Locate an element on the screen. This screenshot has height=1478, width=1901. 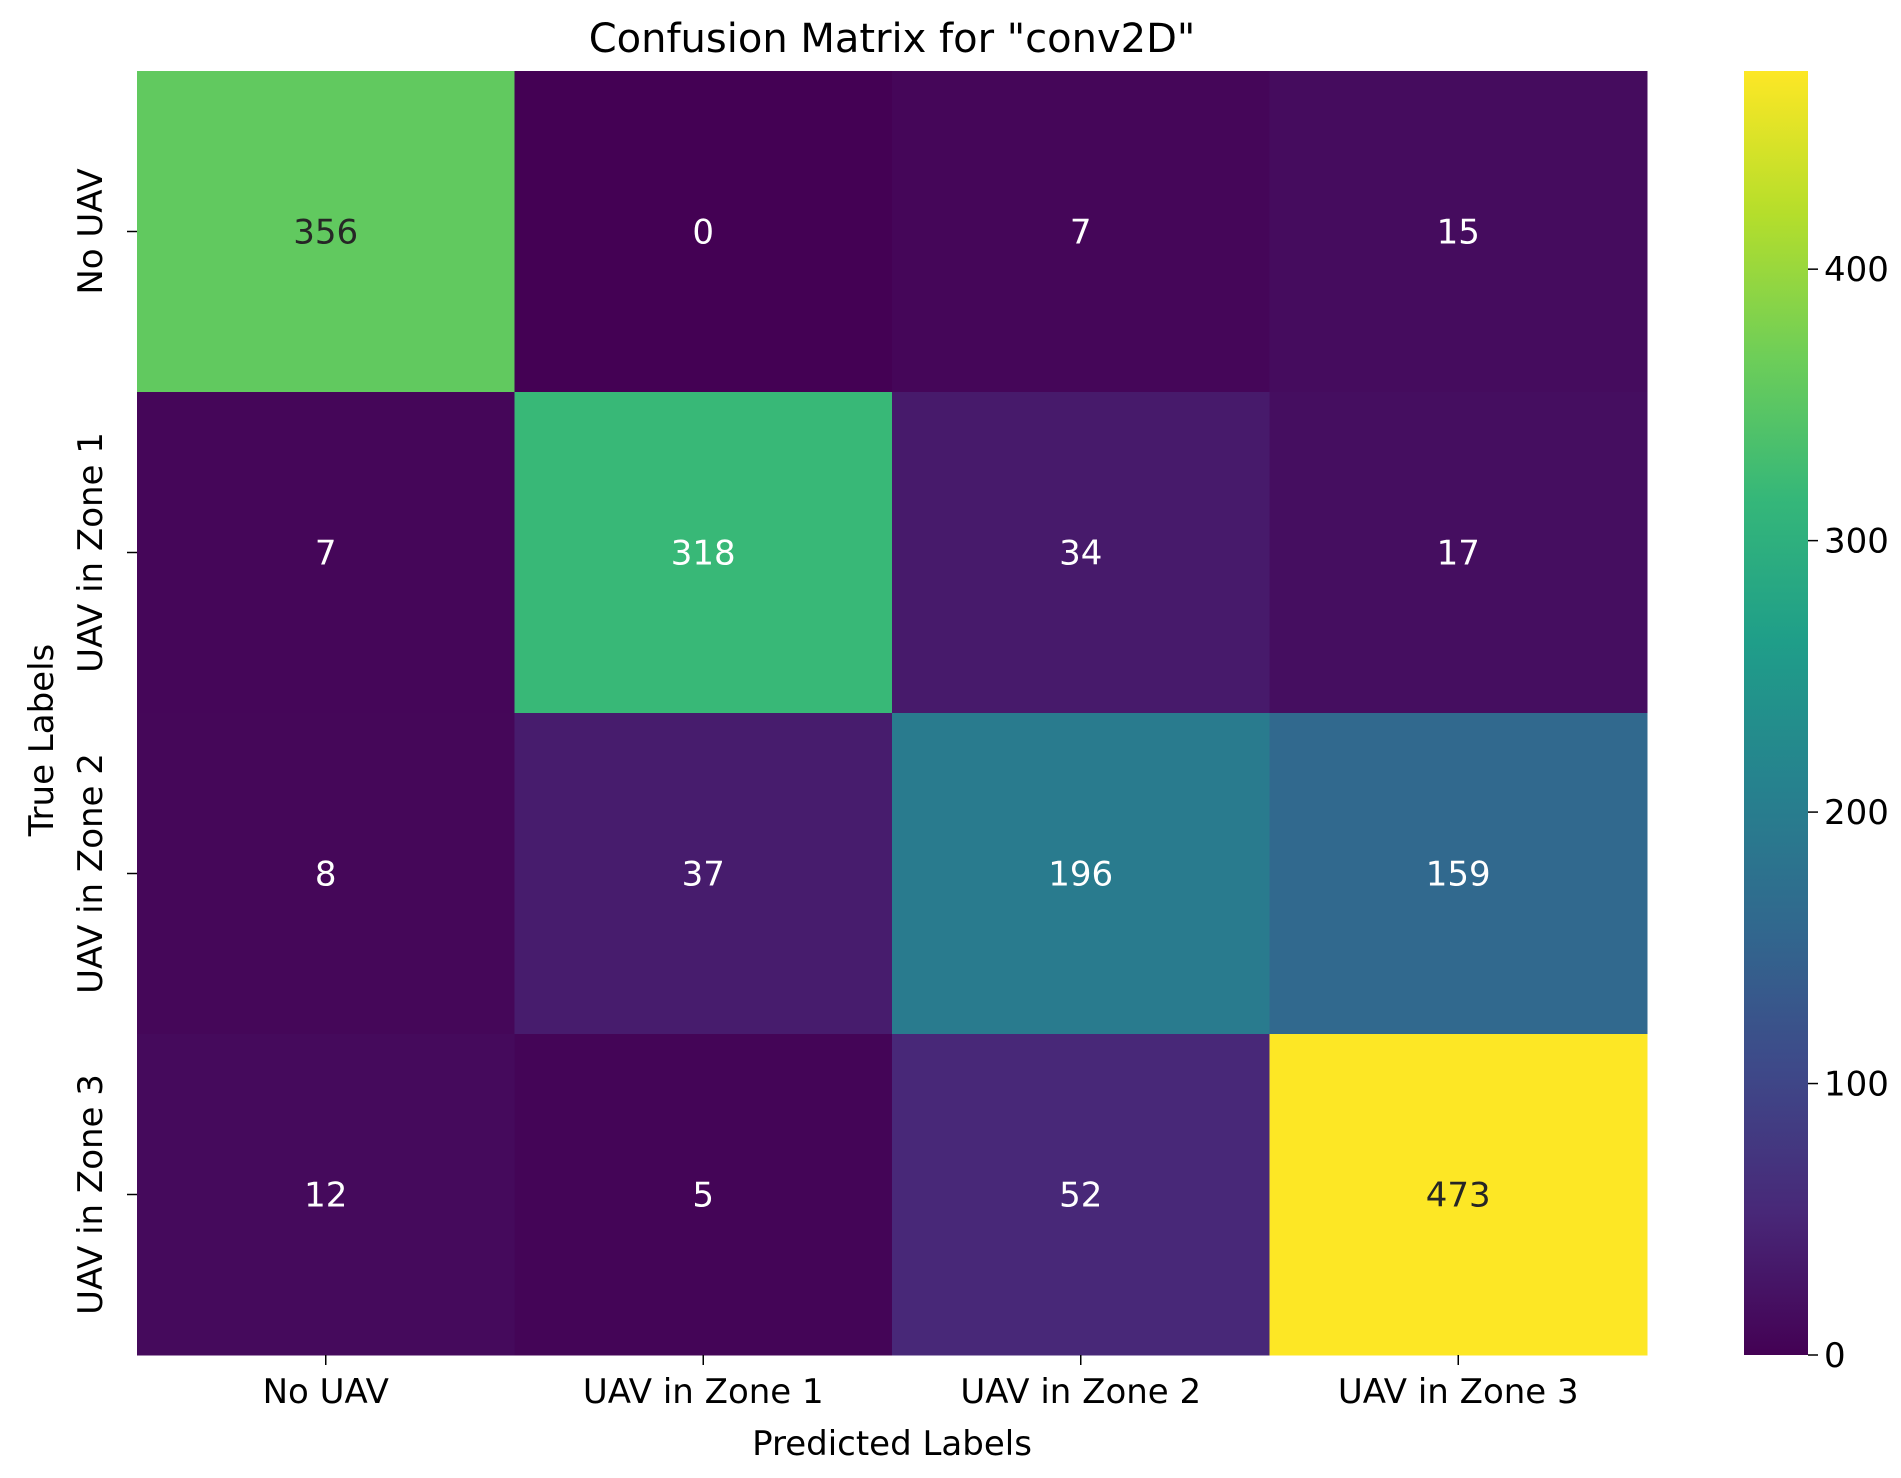
cell-value-label: 5 is located at coordinates (703, 1196).